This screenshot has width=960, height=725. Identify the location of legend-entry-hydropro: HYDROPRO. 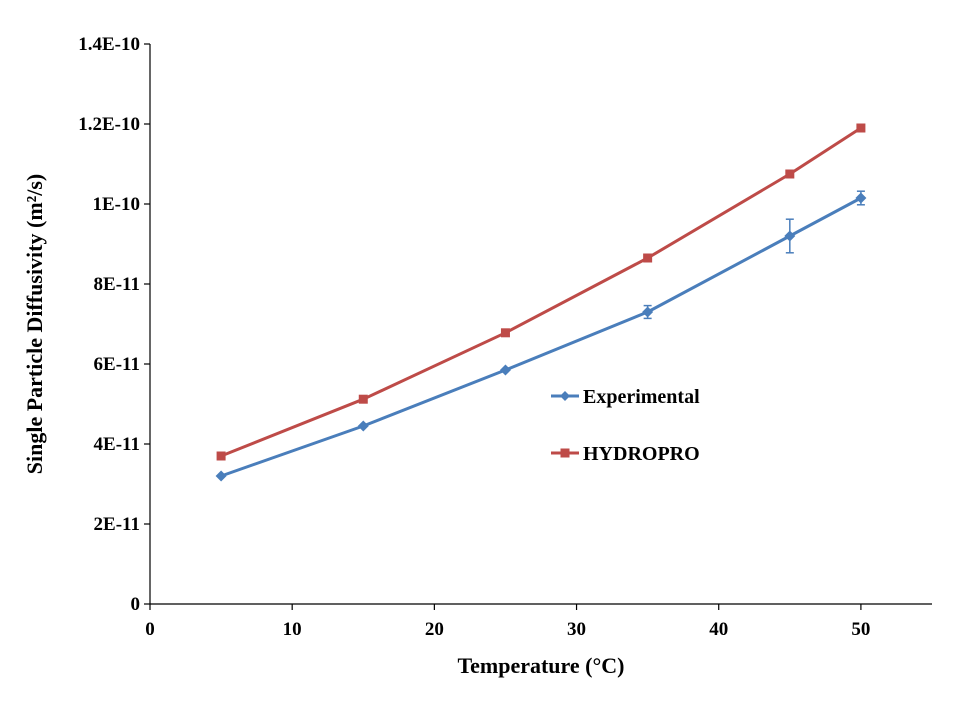
(625, 454).